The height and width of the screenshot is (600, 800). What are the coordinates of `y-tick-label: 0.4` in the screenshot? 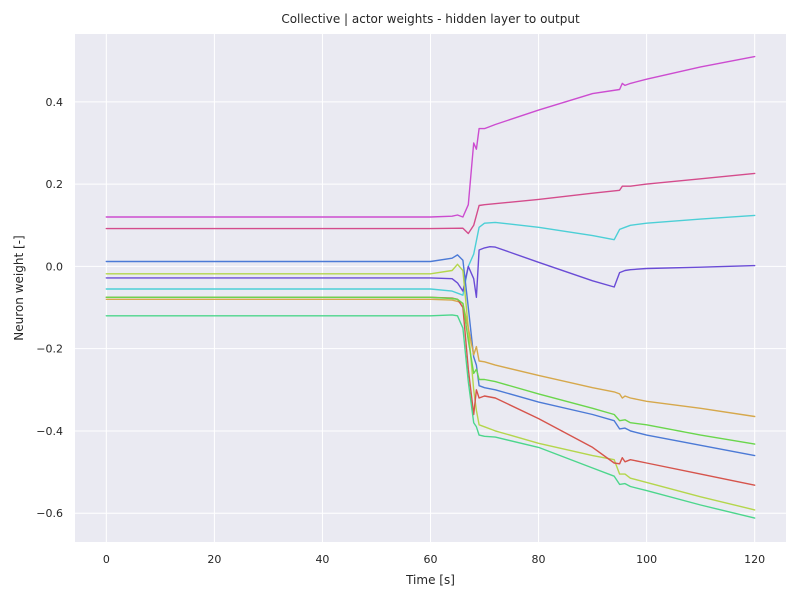 It's located at (55, 102).